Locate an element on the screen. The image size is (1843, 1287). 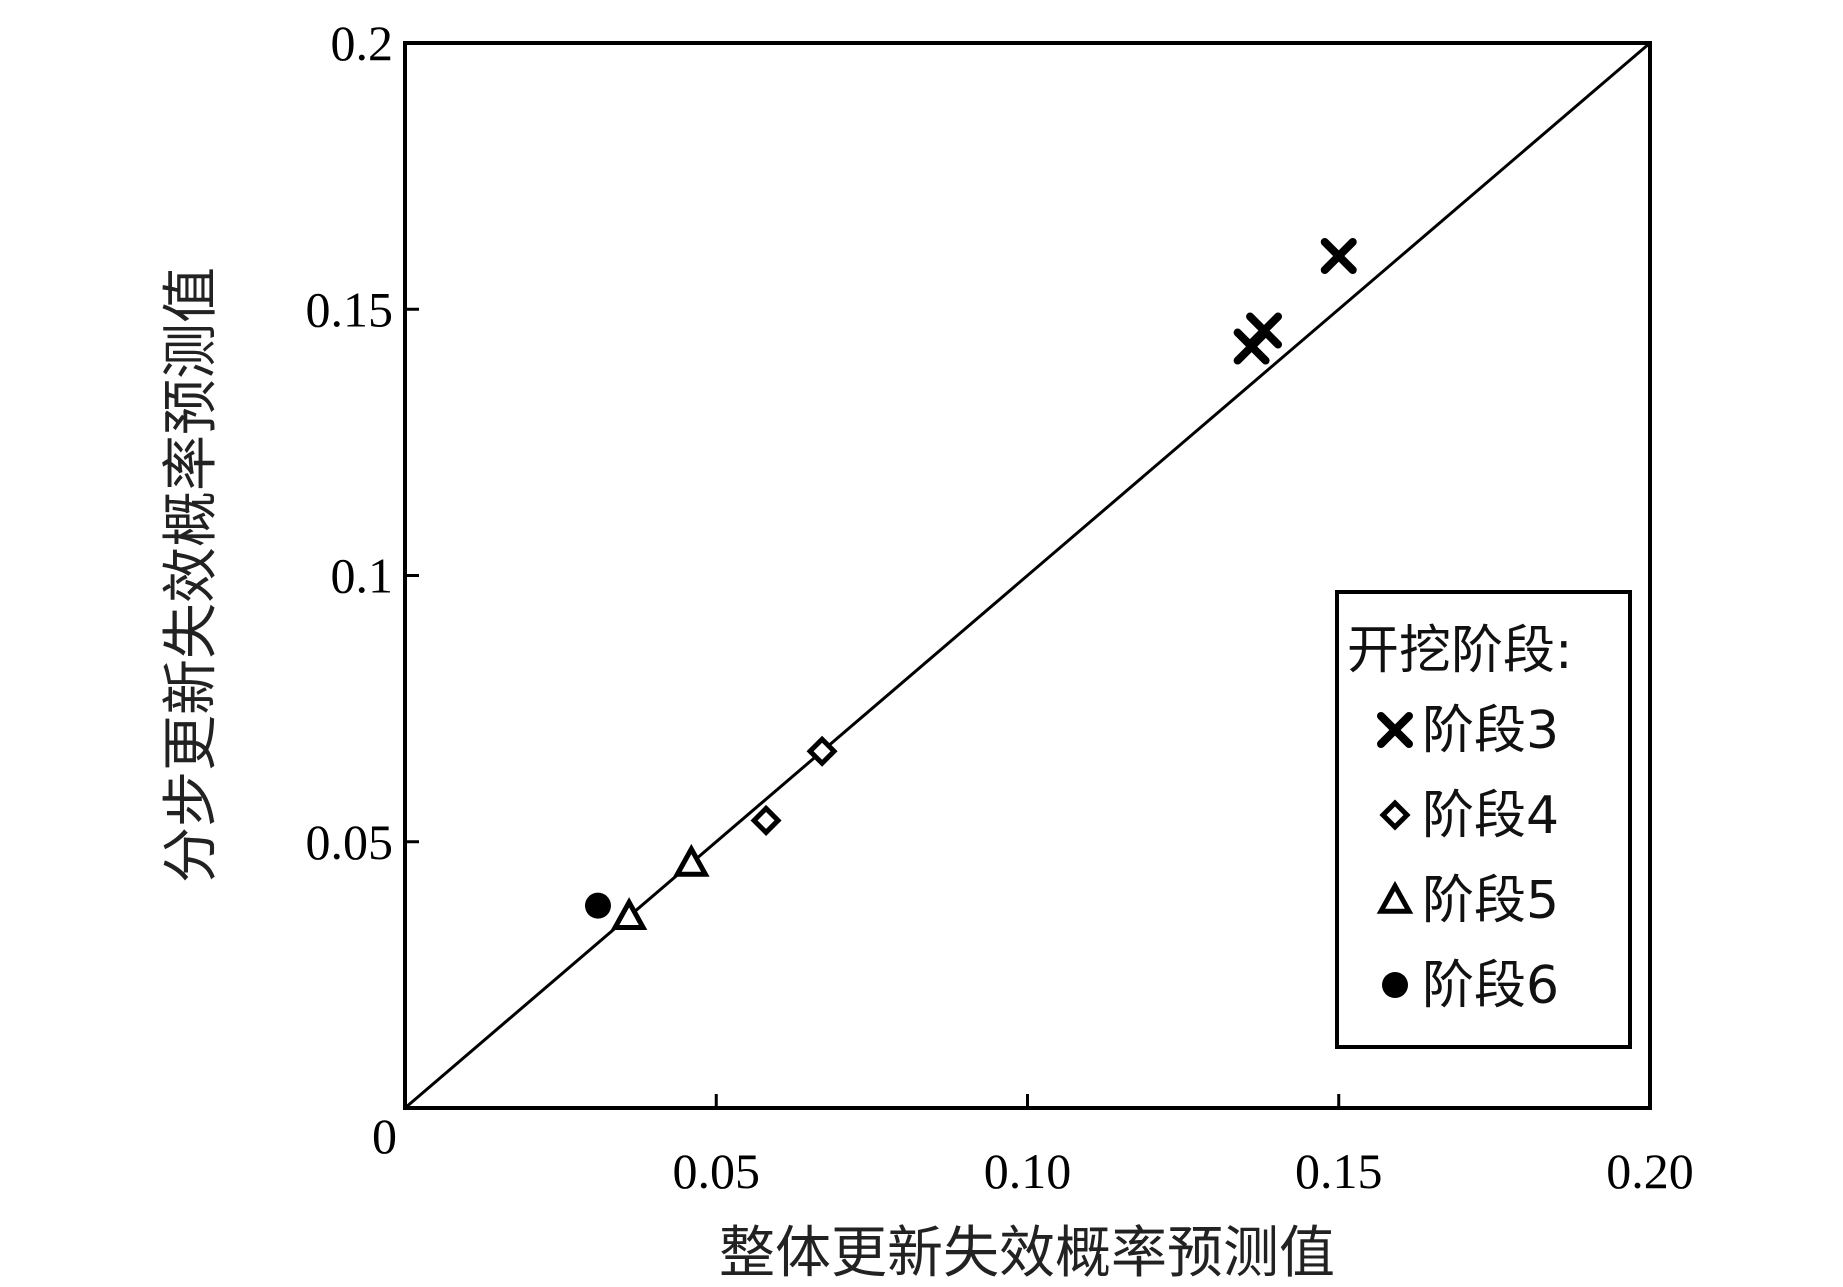
x-tick-label: 0 is located at coordinates (384, 1136).